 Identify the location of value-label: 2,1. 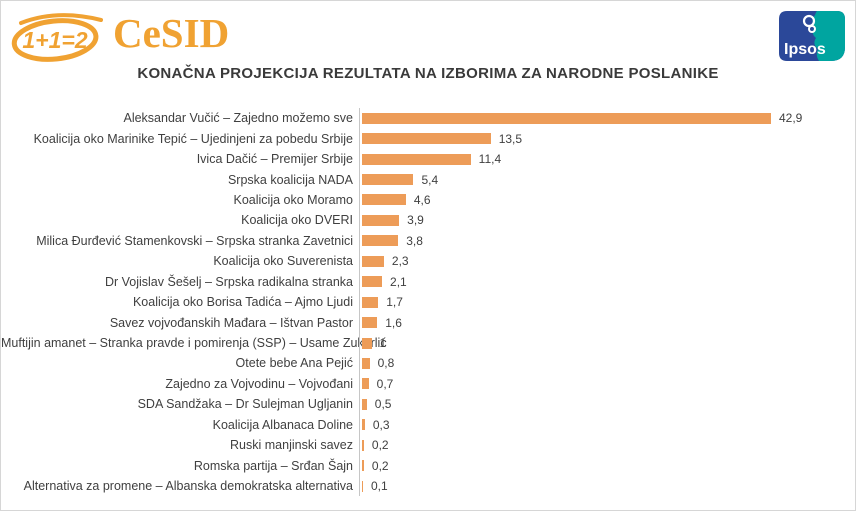
(398, 281).